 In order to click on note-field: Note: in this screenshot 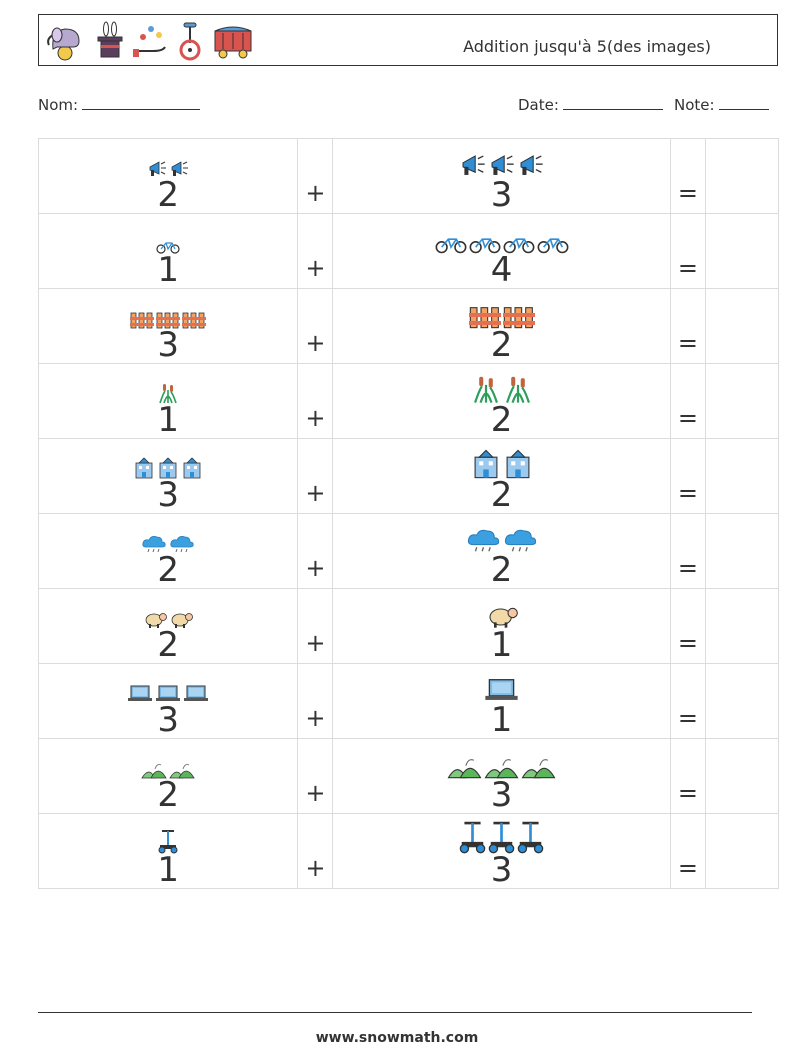, I will do `click(721, 104)`.